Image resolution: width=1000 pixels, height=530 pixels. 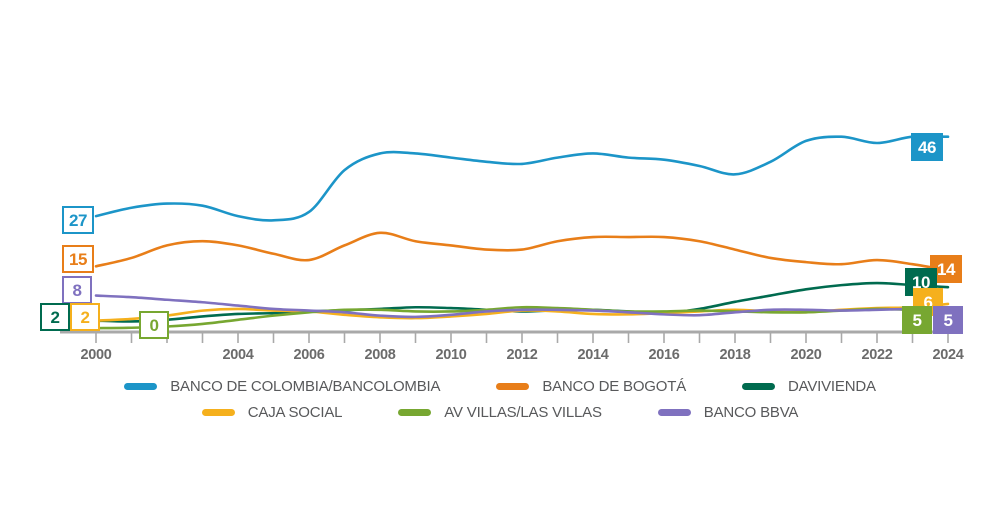 I want to click on legend-label-caja: CAJA SOCIAL, so click(x=295, y=412).